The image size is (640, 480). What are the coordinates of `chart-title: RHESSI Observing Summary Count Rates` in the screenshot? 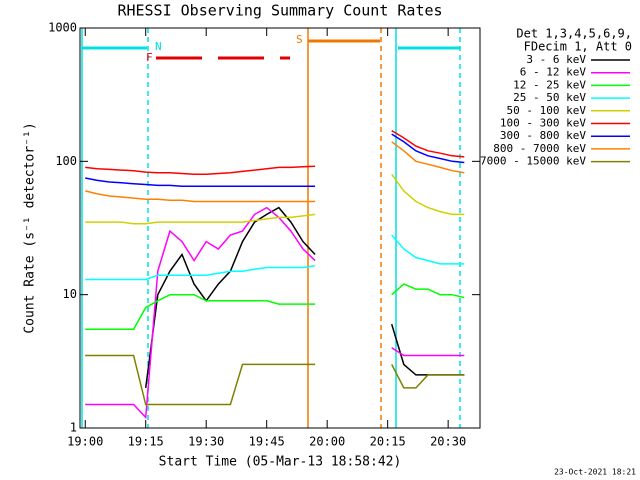 It's located at (279, 11).